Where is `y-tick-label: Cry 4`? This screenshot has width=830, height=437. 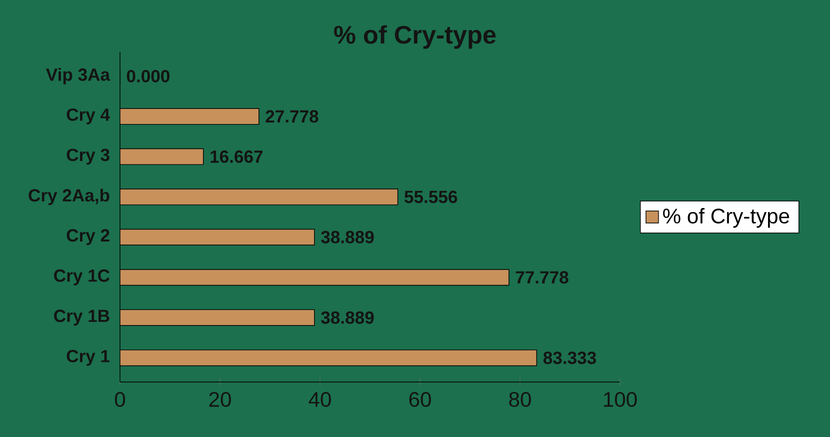
y-tick-label: Cry 4 is located at coordinates (88, 116).